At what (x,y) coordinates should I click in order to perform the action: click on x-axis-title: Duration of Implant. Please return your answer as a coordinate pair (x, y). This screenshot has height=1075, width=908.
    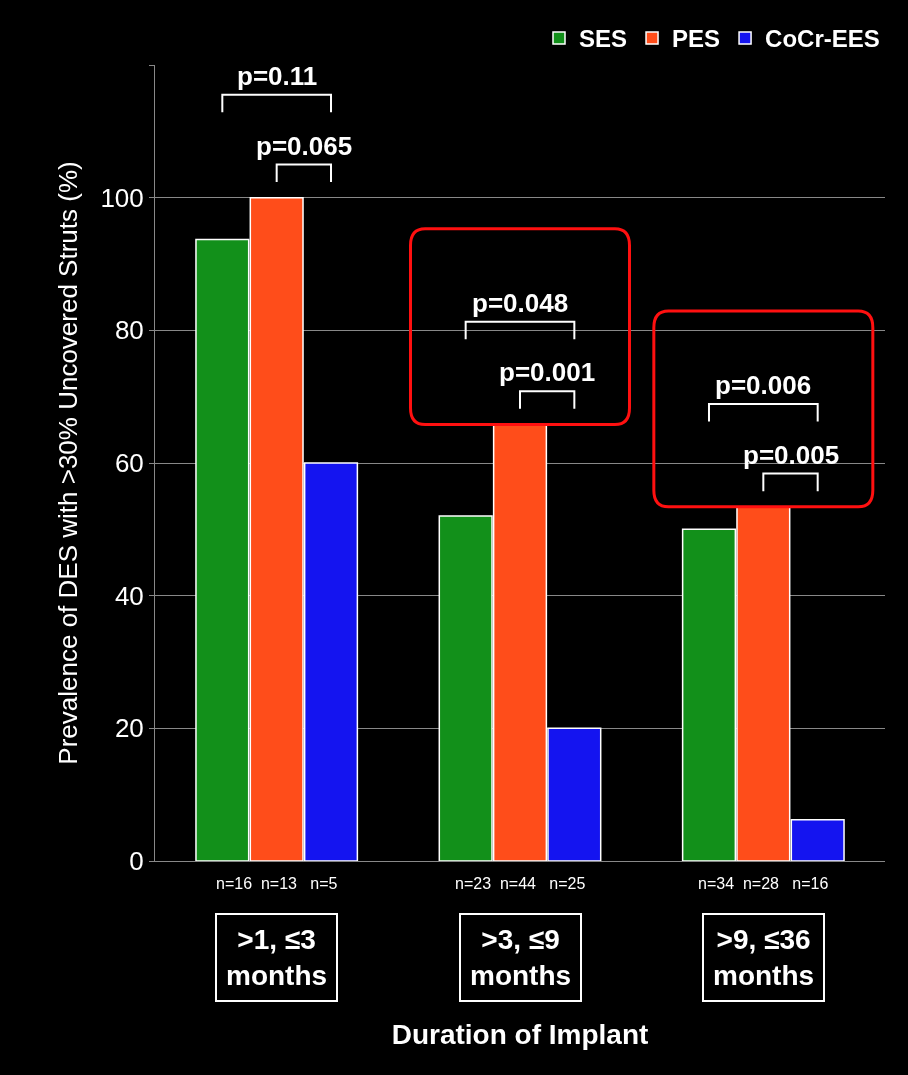
    Looking at the image, I should click on (520, 1034).